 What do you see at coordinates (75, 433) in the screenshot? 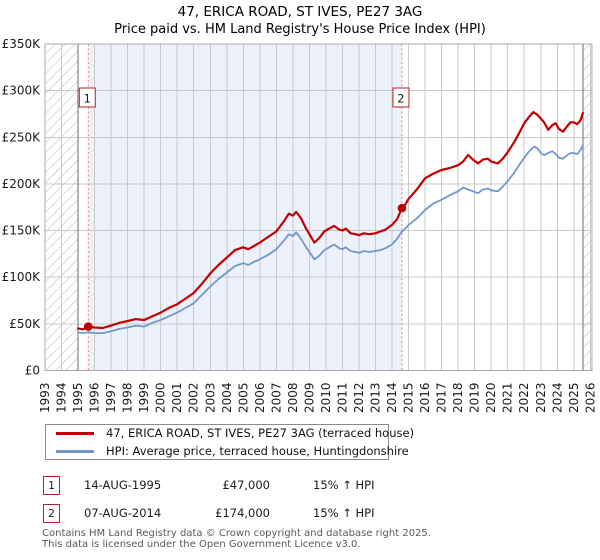
I see `property-line-swatch` at bounding box center [75, 433].